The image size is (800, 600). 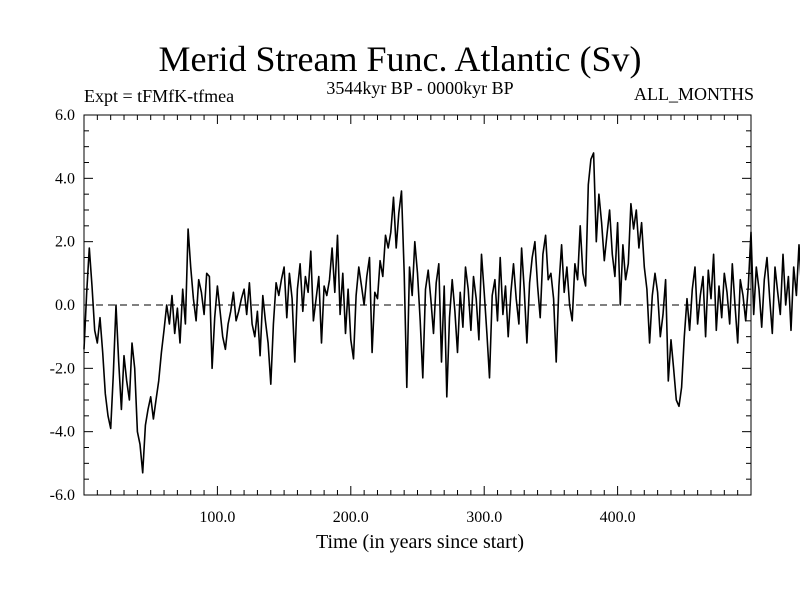 What do you see at coordinates (400, 59) in the screenshot?
I see `chart-title: Merid Stream Func. Atlantic (Sv)` at bounding box center [400, 59].